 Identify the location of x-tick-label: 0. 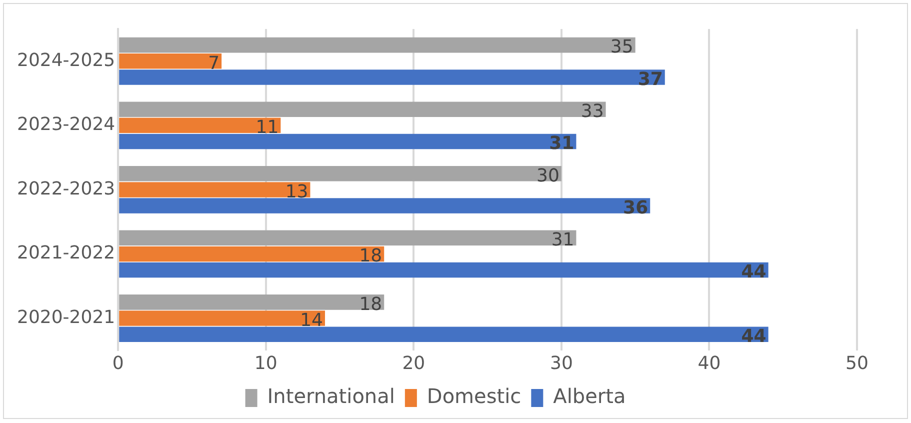
(118, 363).